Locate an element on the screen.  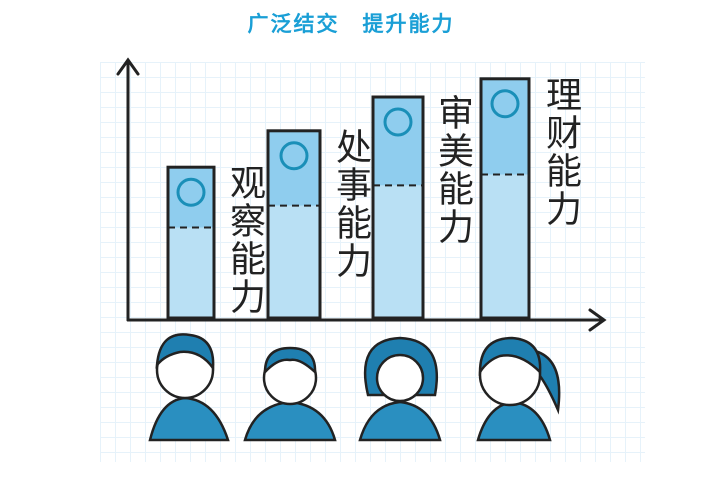
bar-label: 处事能力 is located at coordinates (350, 203).